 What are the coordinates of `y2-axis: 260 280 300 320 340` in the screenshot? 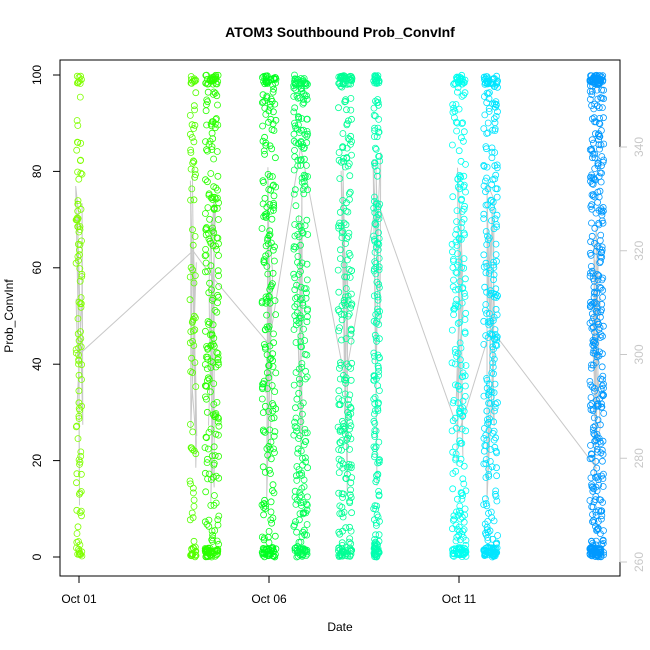 It's located at (632, 354).